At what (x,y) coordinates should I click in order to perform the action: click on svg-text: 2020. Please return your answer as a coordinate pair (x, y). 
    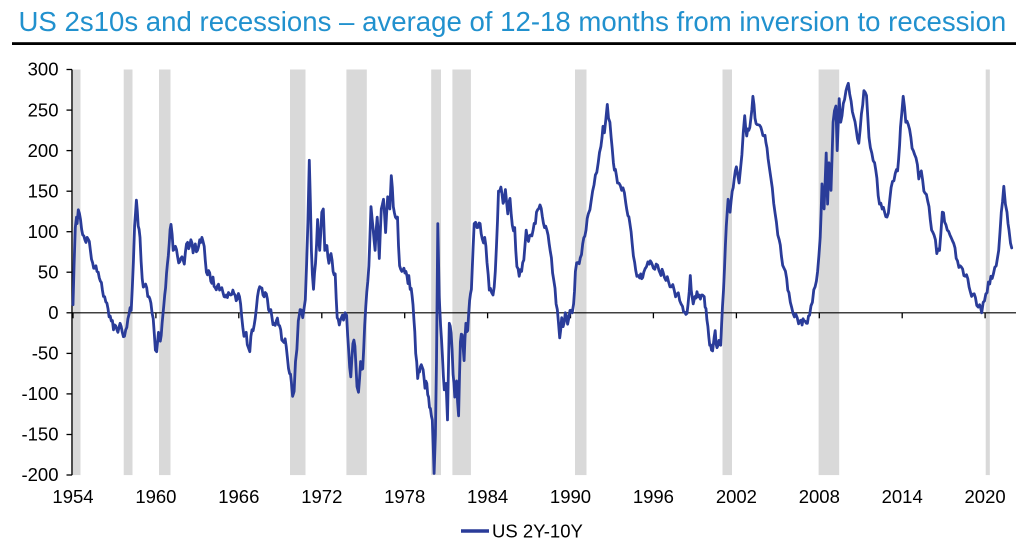
    Looking at the image, I should click on (985, 496).